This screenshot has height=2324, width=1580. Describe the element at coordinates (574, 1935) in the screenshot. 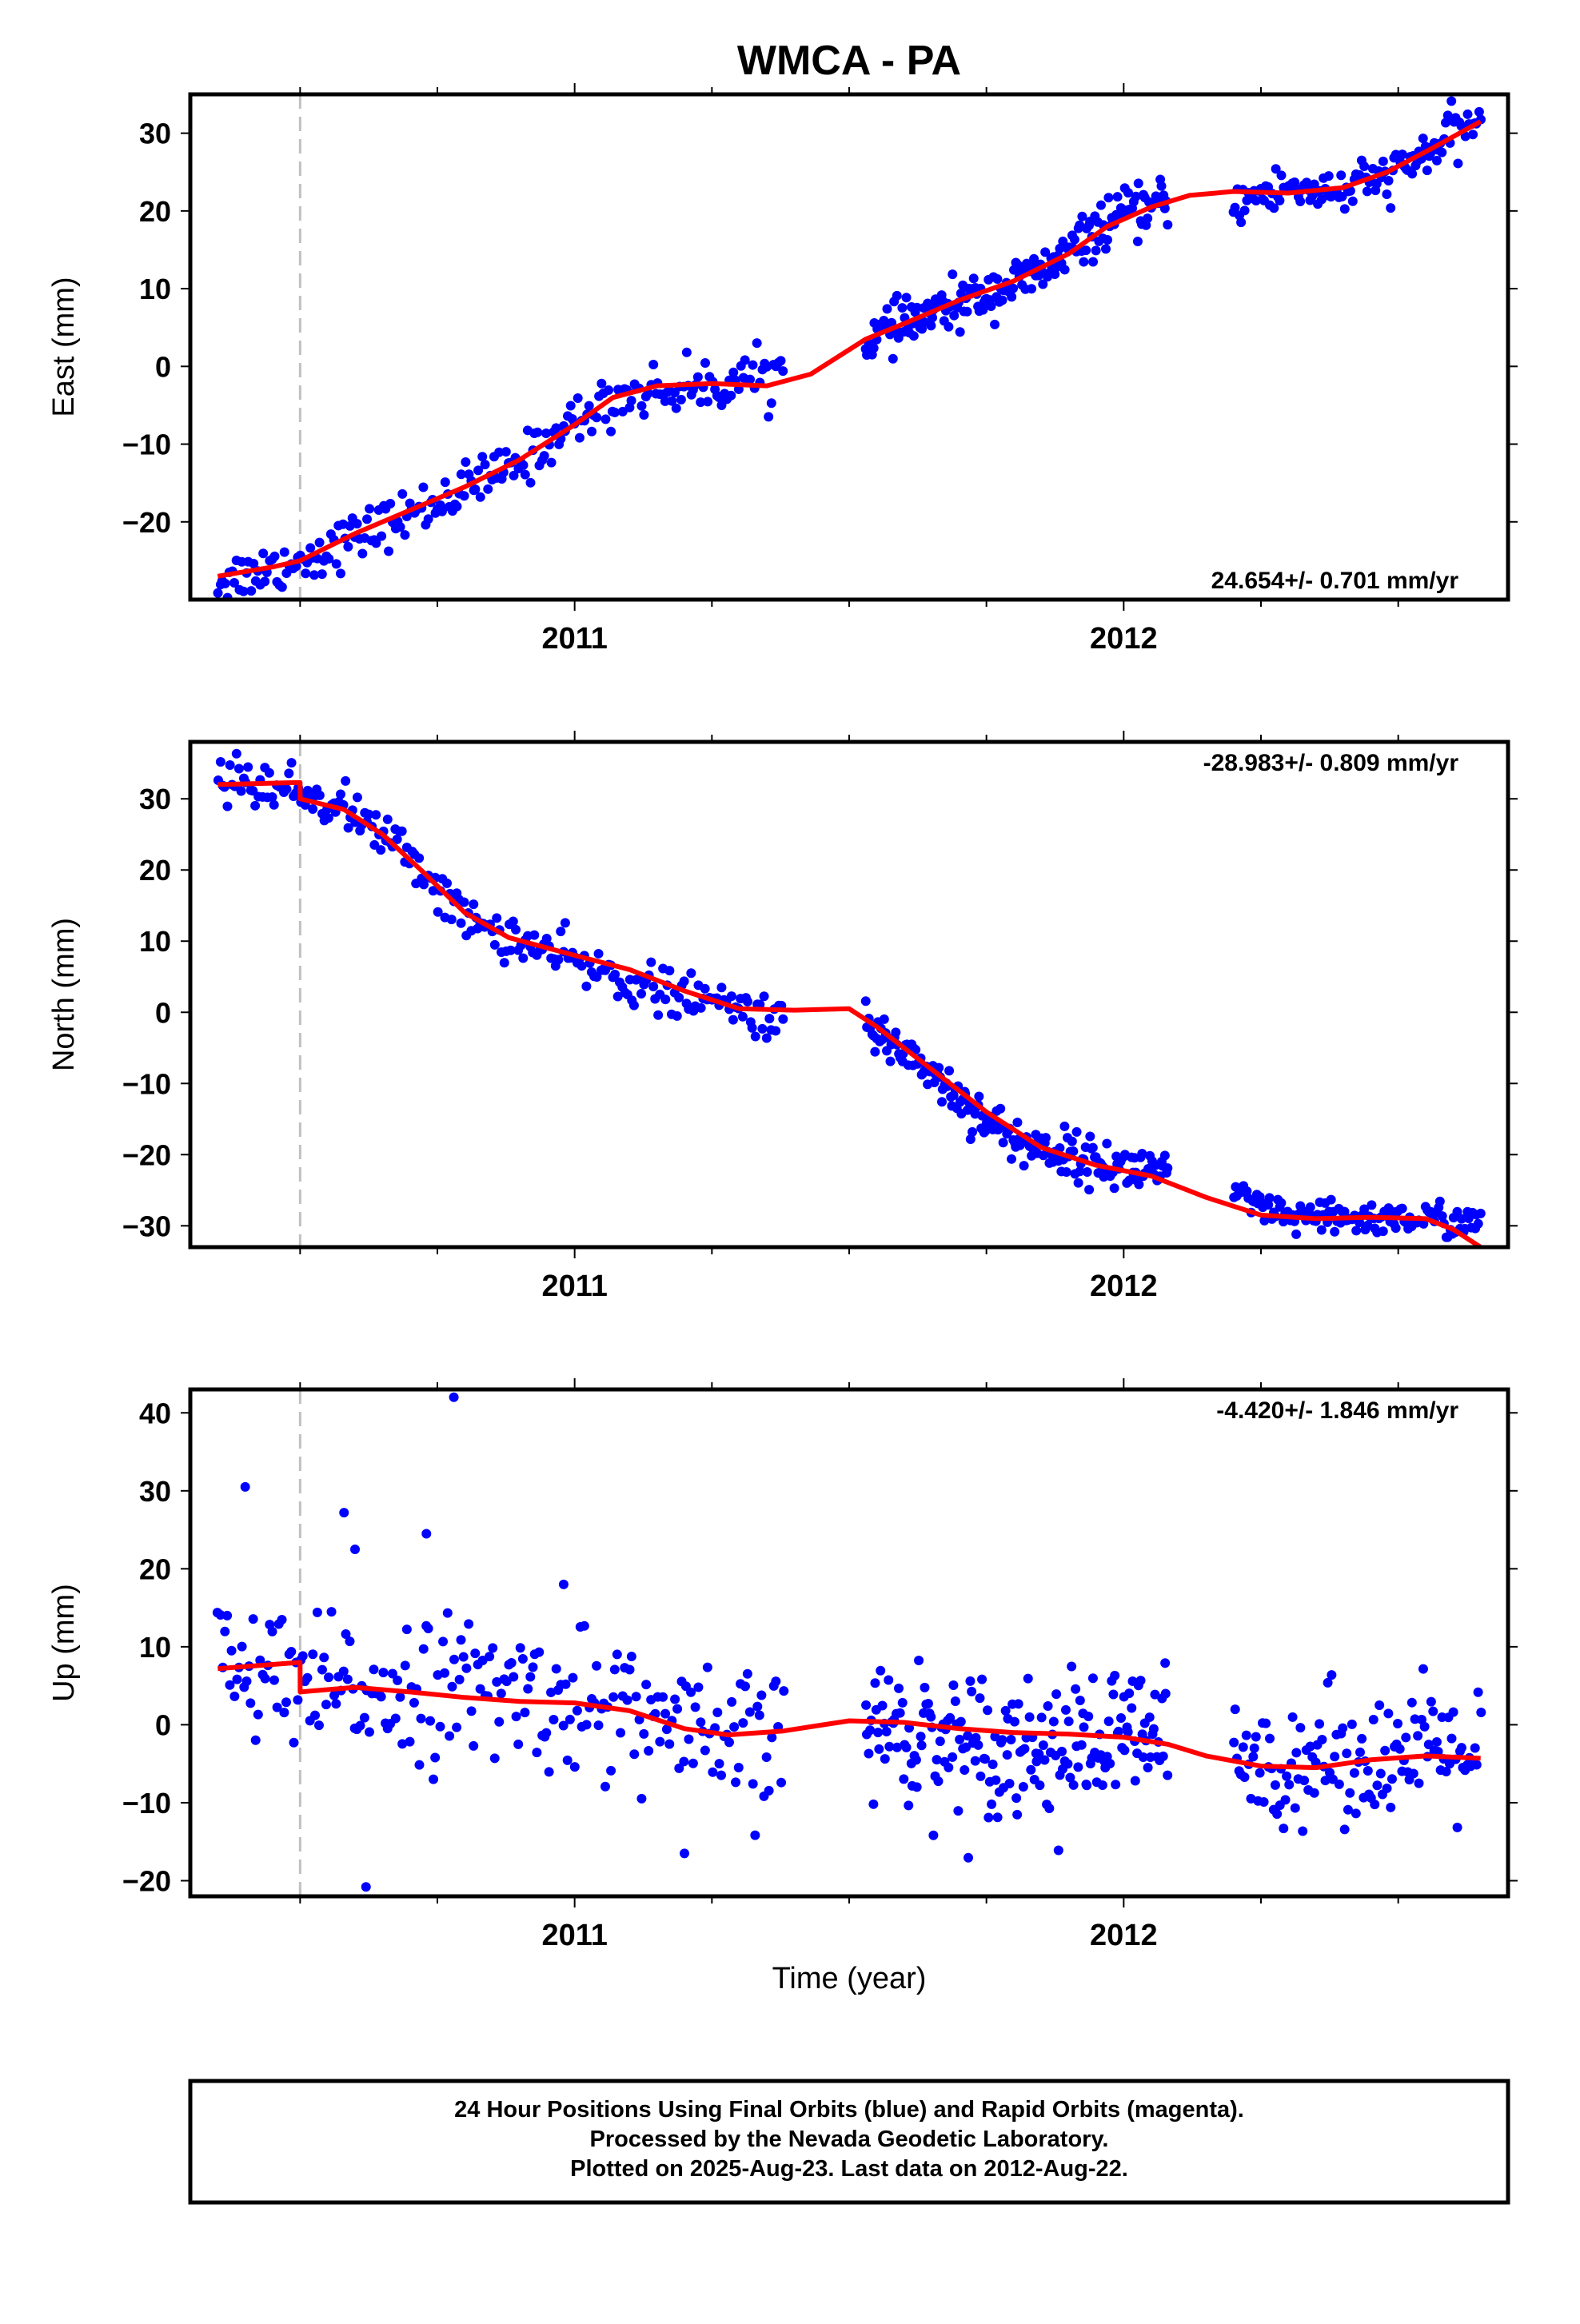

I see `up-x-tick-label: 2011` at that location.